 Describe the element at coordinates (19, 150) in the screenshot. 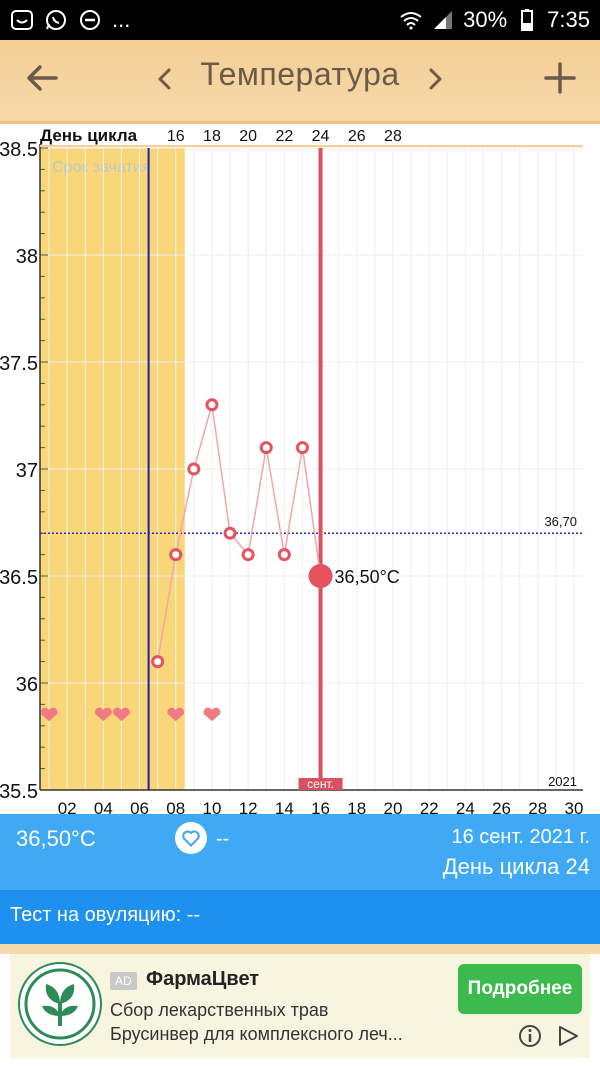

I see `y-tick-label: 38.5` at that location.